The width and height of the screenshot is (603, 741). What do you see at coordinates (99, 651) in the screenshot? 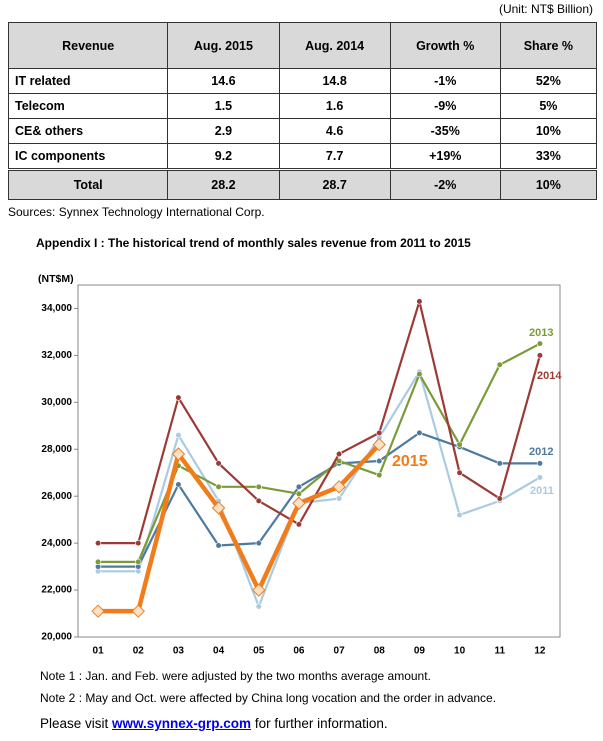
I see `x-tick-label: 01` at bounding box center [99, 651].